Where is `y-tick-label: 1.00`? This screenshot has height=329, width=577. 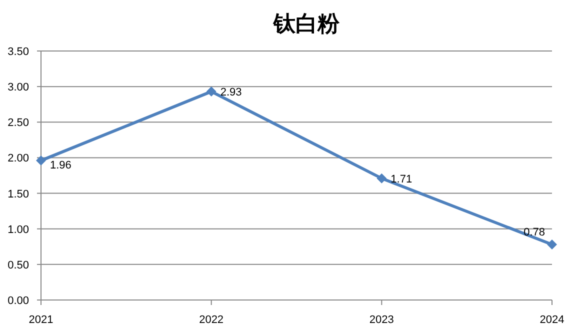 y-tick-label: 1.00 is located at coordinates (18, 230).